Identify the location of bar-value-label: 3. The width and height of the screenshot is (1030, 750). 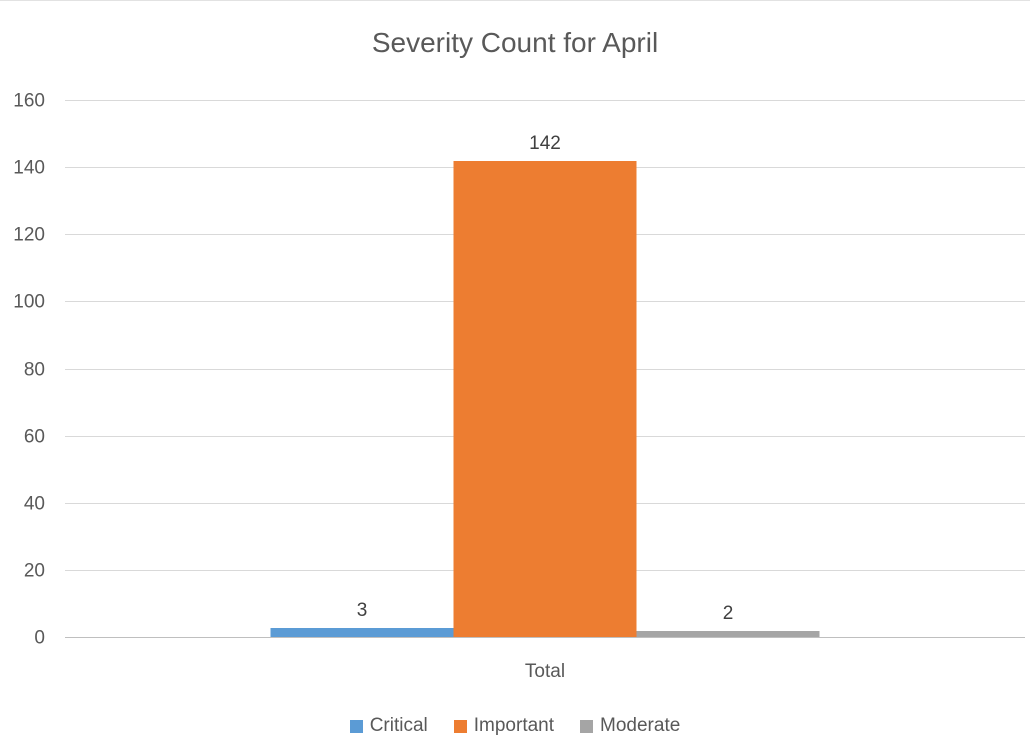
(362, 610).